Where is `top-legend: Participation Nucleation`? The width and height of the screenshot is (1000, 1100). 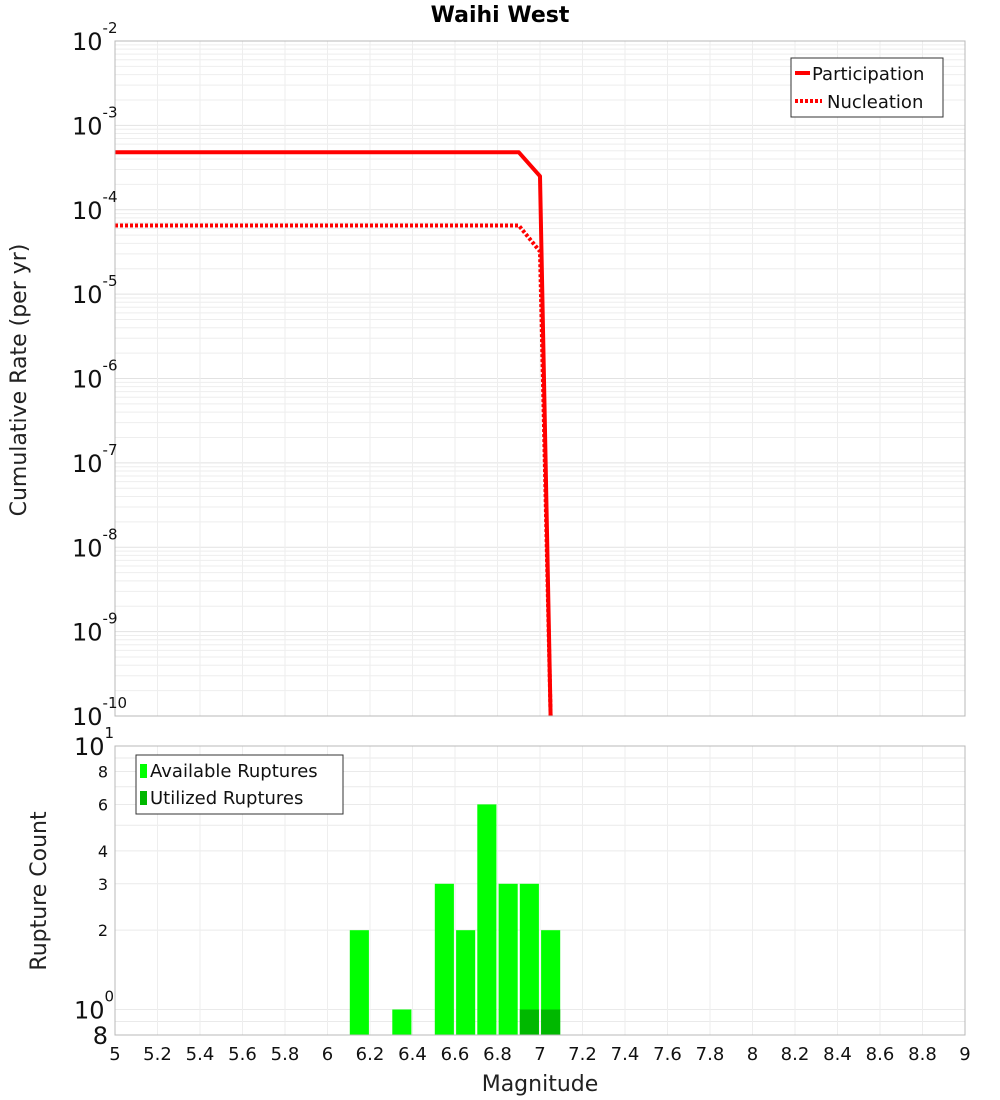 top-legend: Participation Nucleation is located at coordinates (867, 87).